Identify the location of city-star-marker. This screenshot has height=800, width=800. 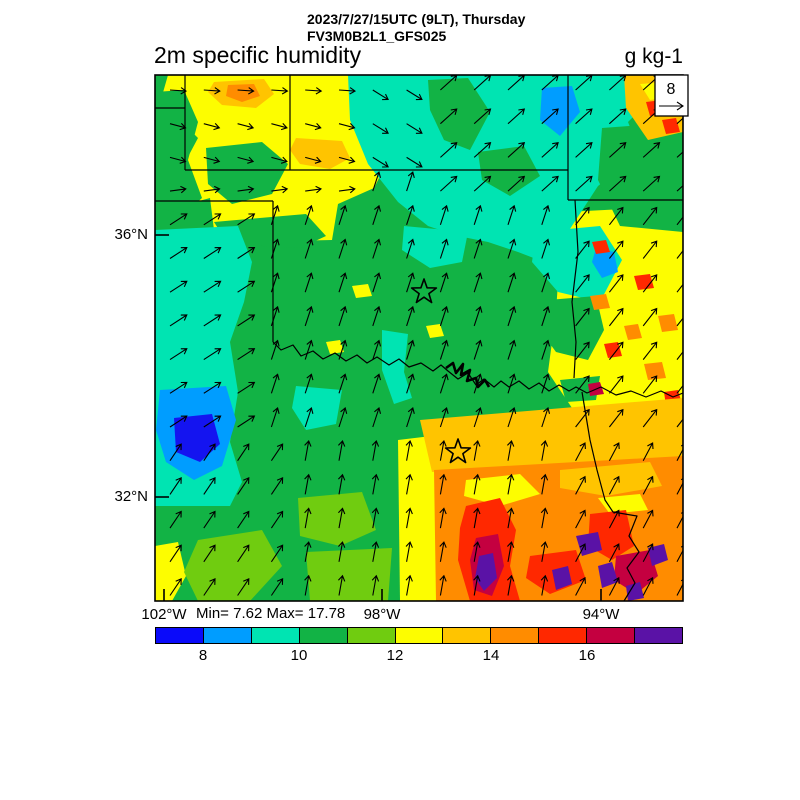
(424, 291).